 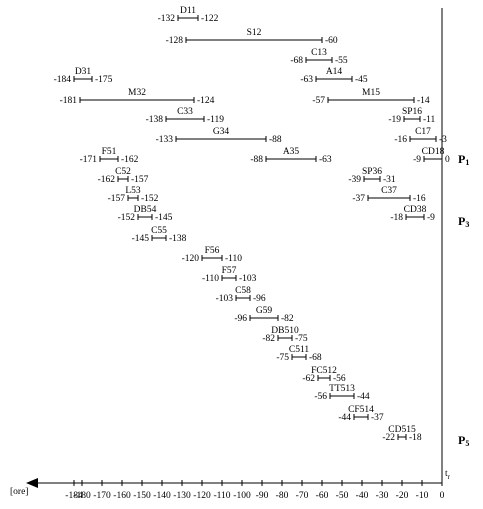 What do you see at coordinates (188, 11) in the screenshot?
I see `task-name: D11` at bounding box center [188, 11].